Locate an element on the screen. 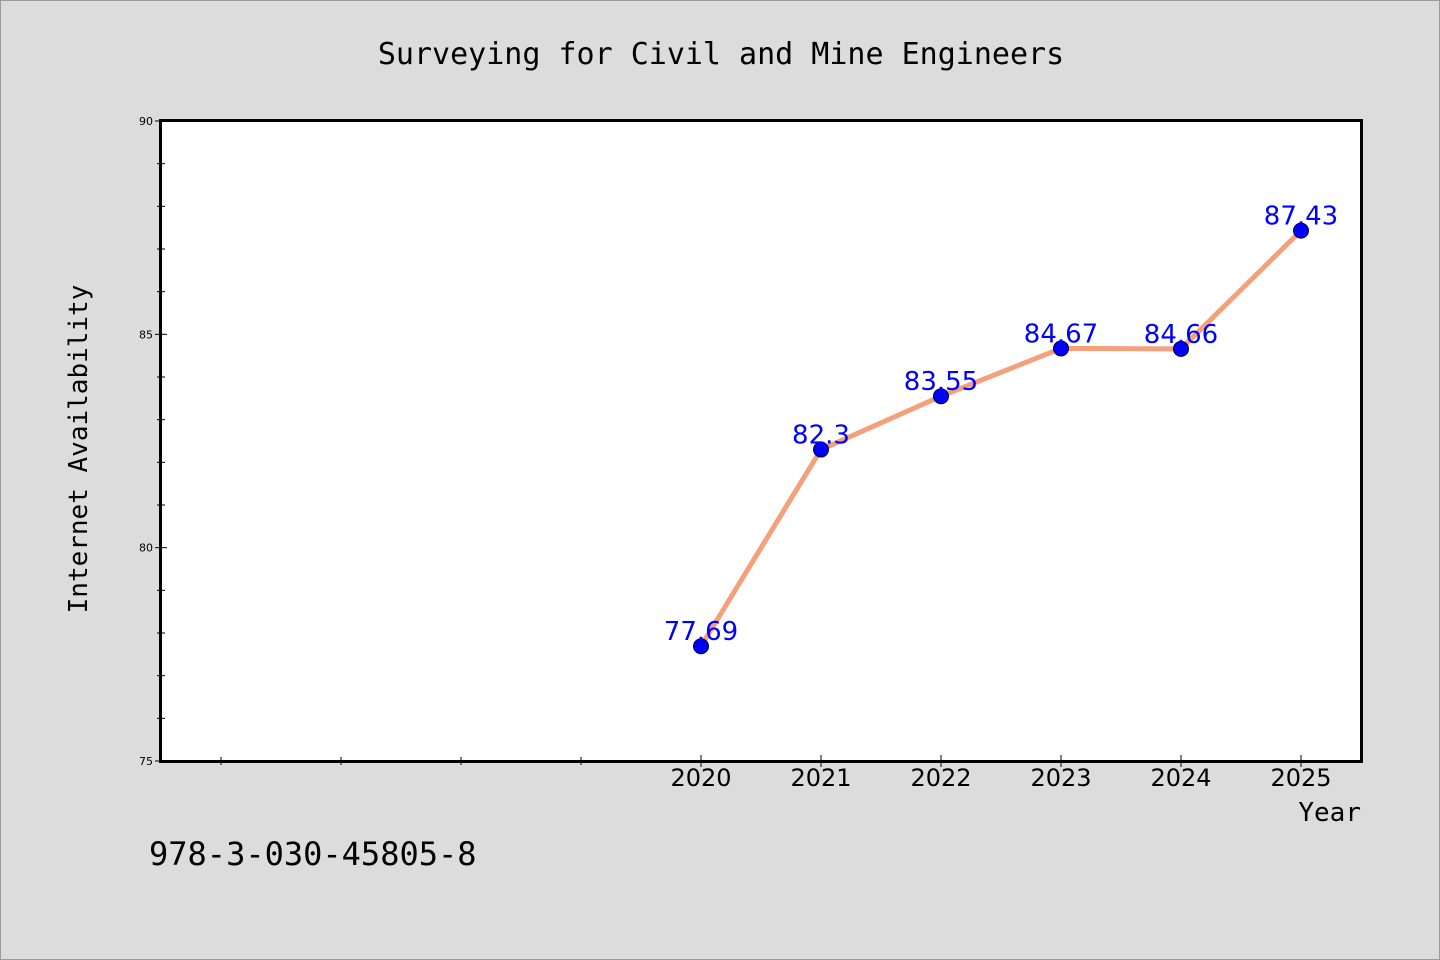  y-axis-label: Internet Availability is located at coordinates (79, 449).